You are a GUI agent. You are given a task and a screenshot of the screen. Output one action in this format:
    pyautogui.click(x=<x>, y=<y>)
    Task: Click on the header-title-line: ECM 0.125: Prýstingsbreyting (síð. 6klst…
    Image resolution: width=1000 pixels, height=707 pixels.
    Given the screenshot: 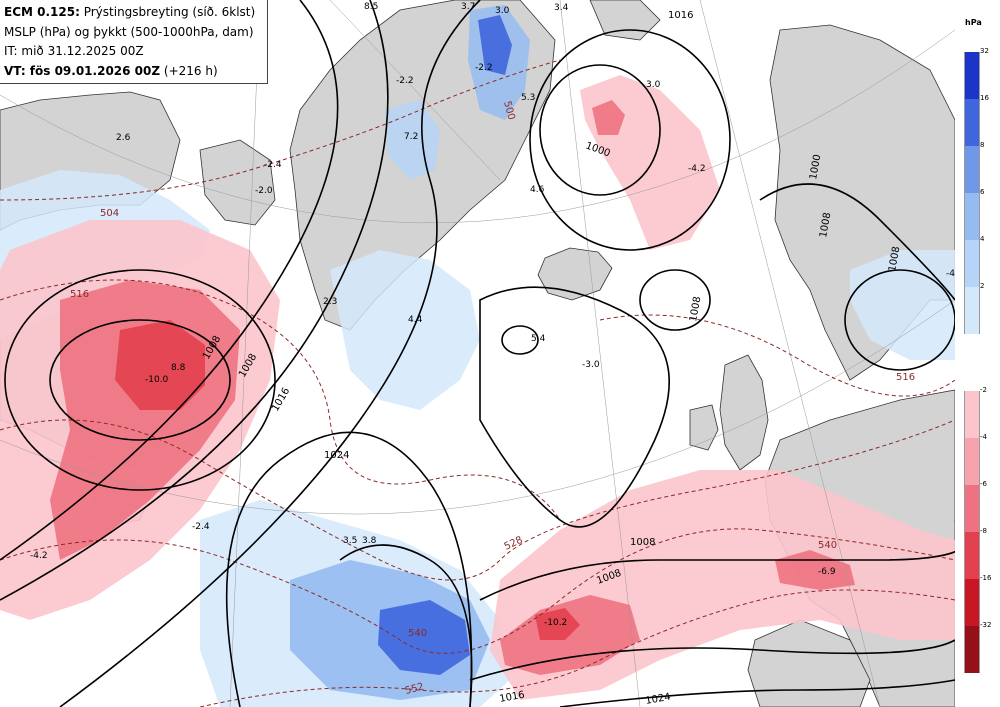 What is the action you would take?
    pyautogui.click(x=133, y=13)
    